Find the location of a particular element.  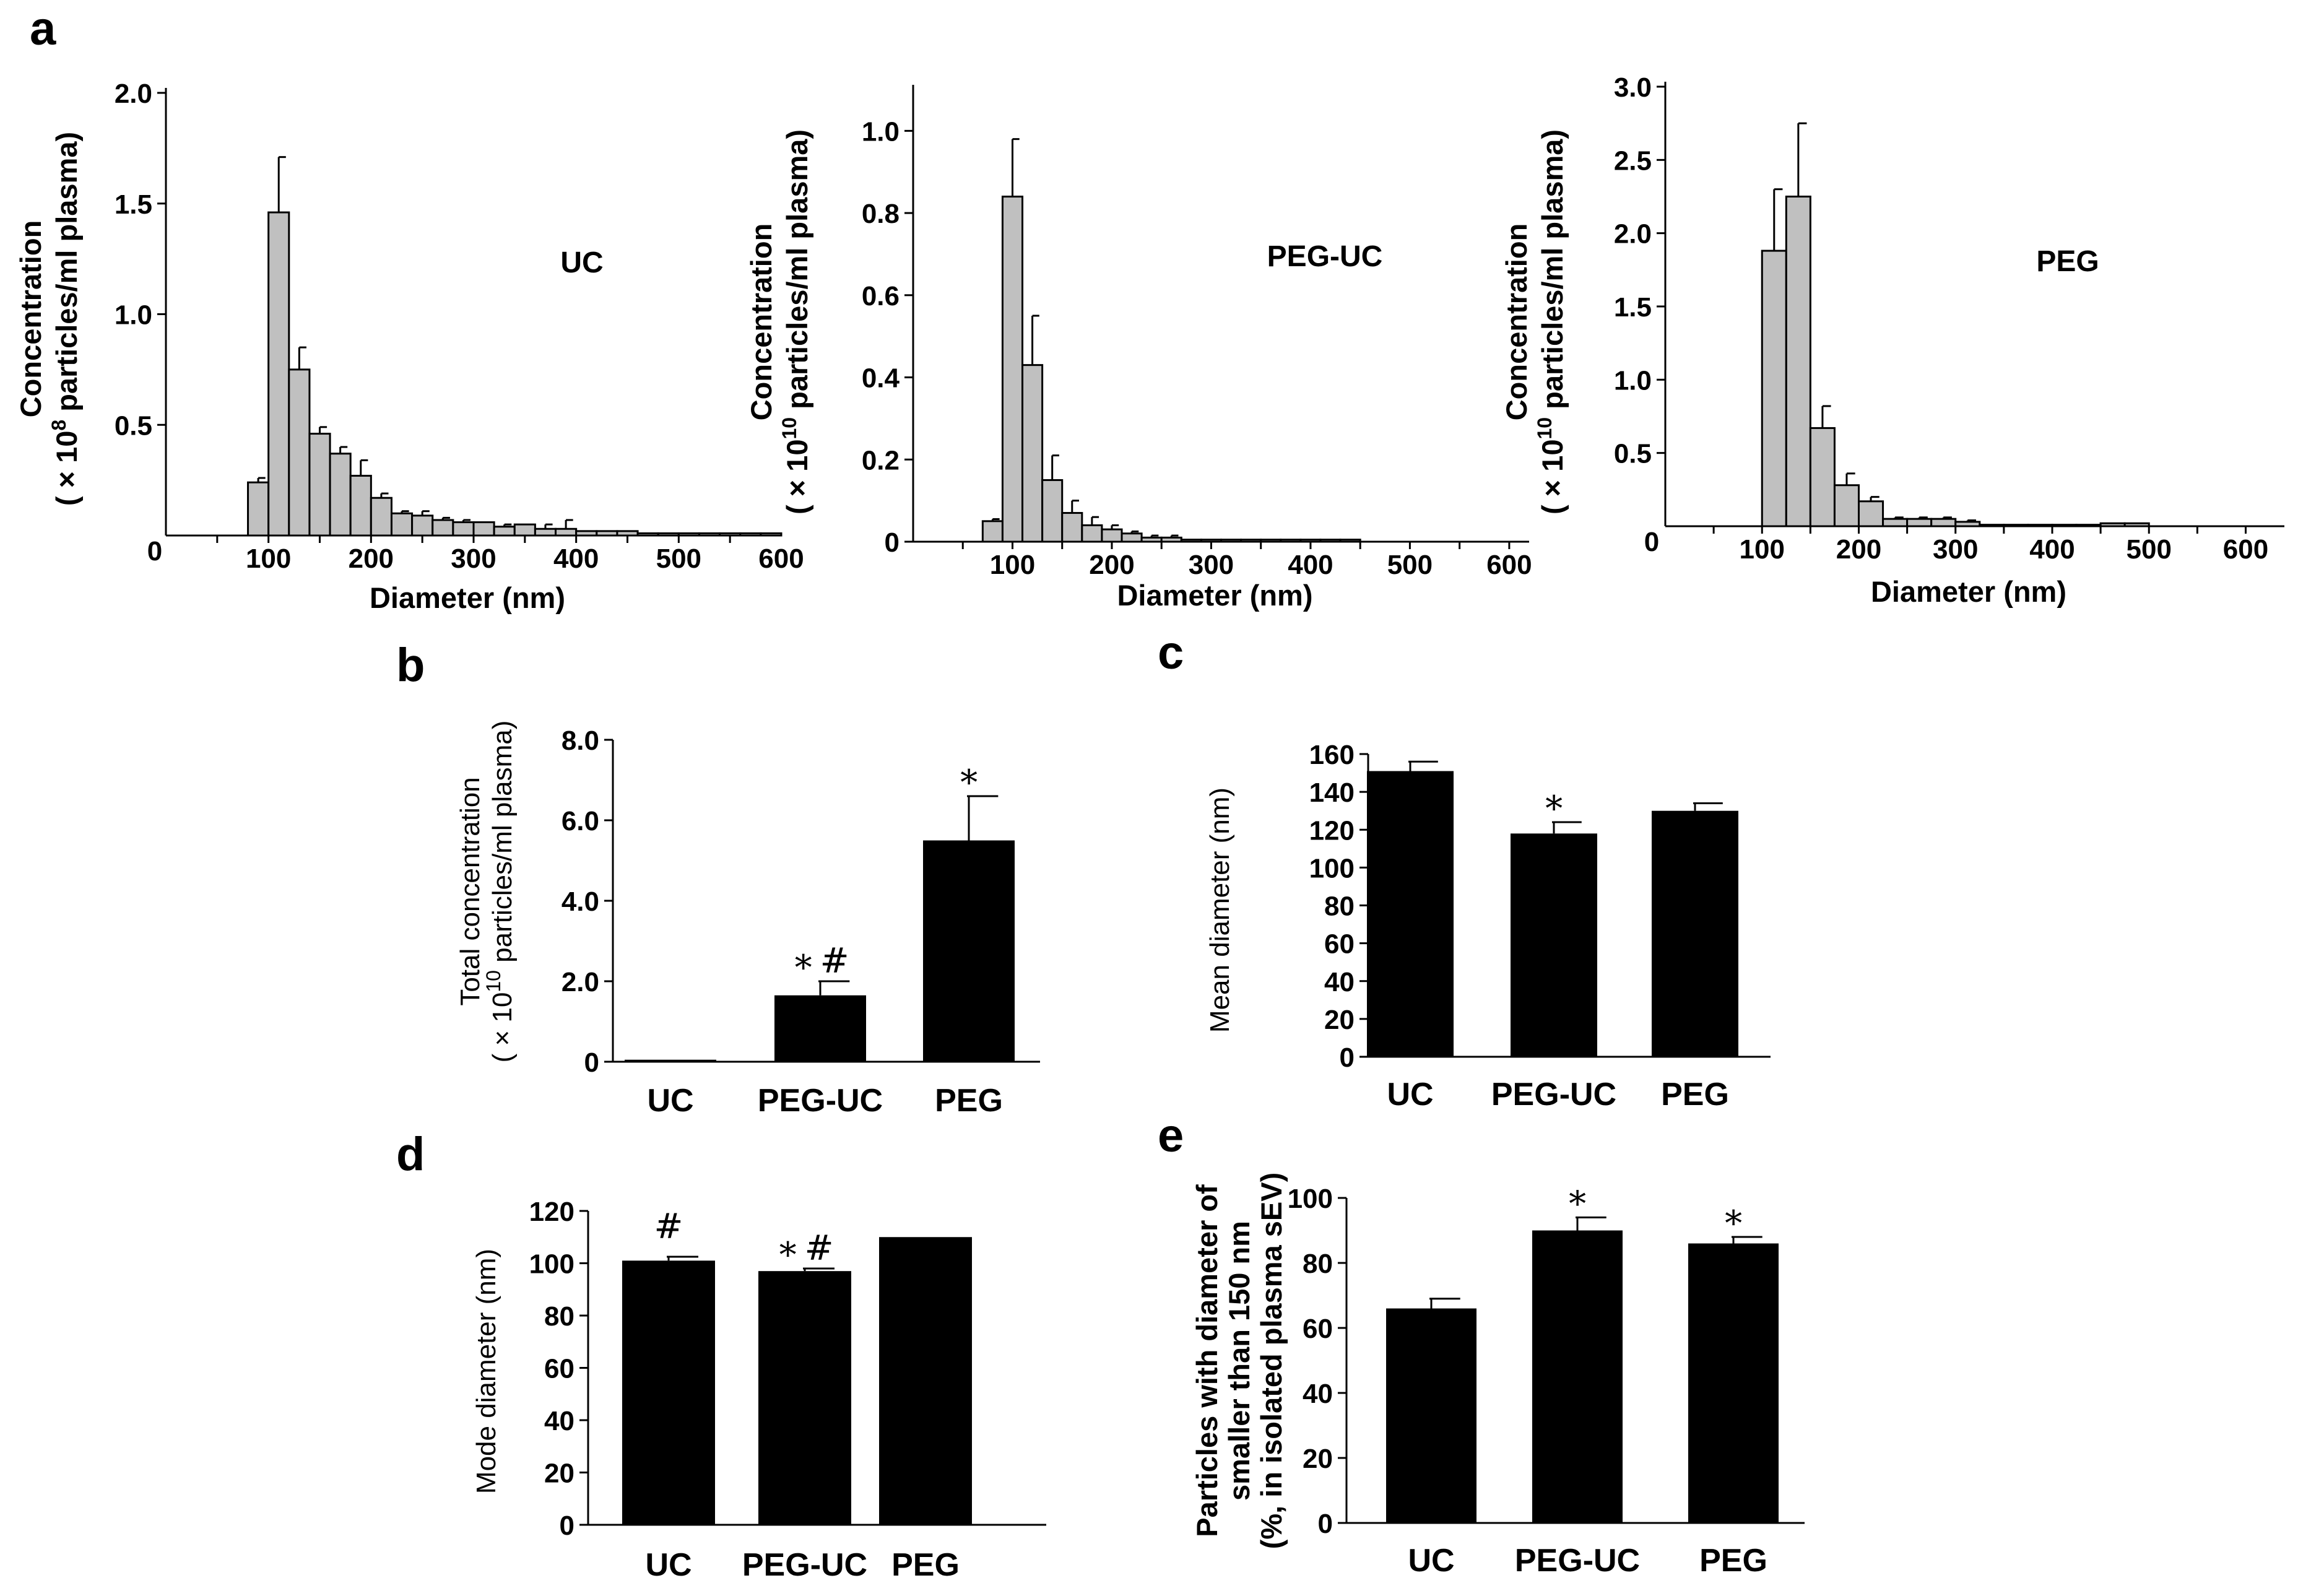

origin-label: 0 is located at coordinates (1651, 542).